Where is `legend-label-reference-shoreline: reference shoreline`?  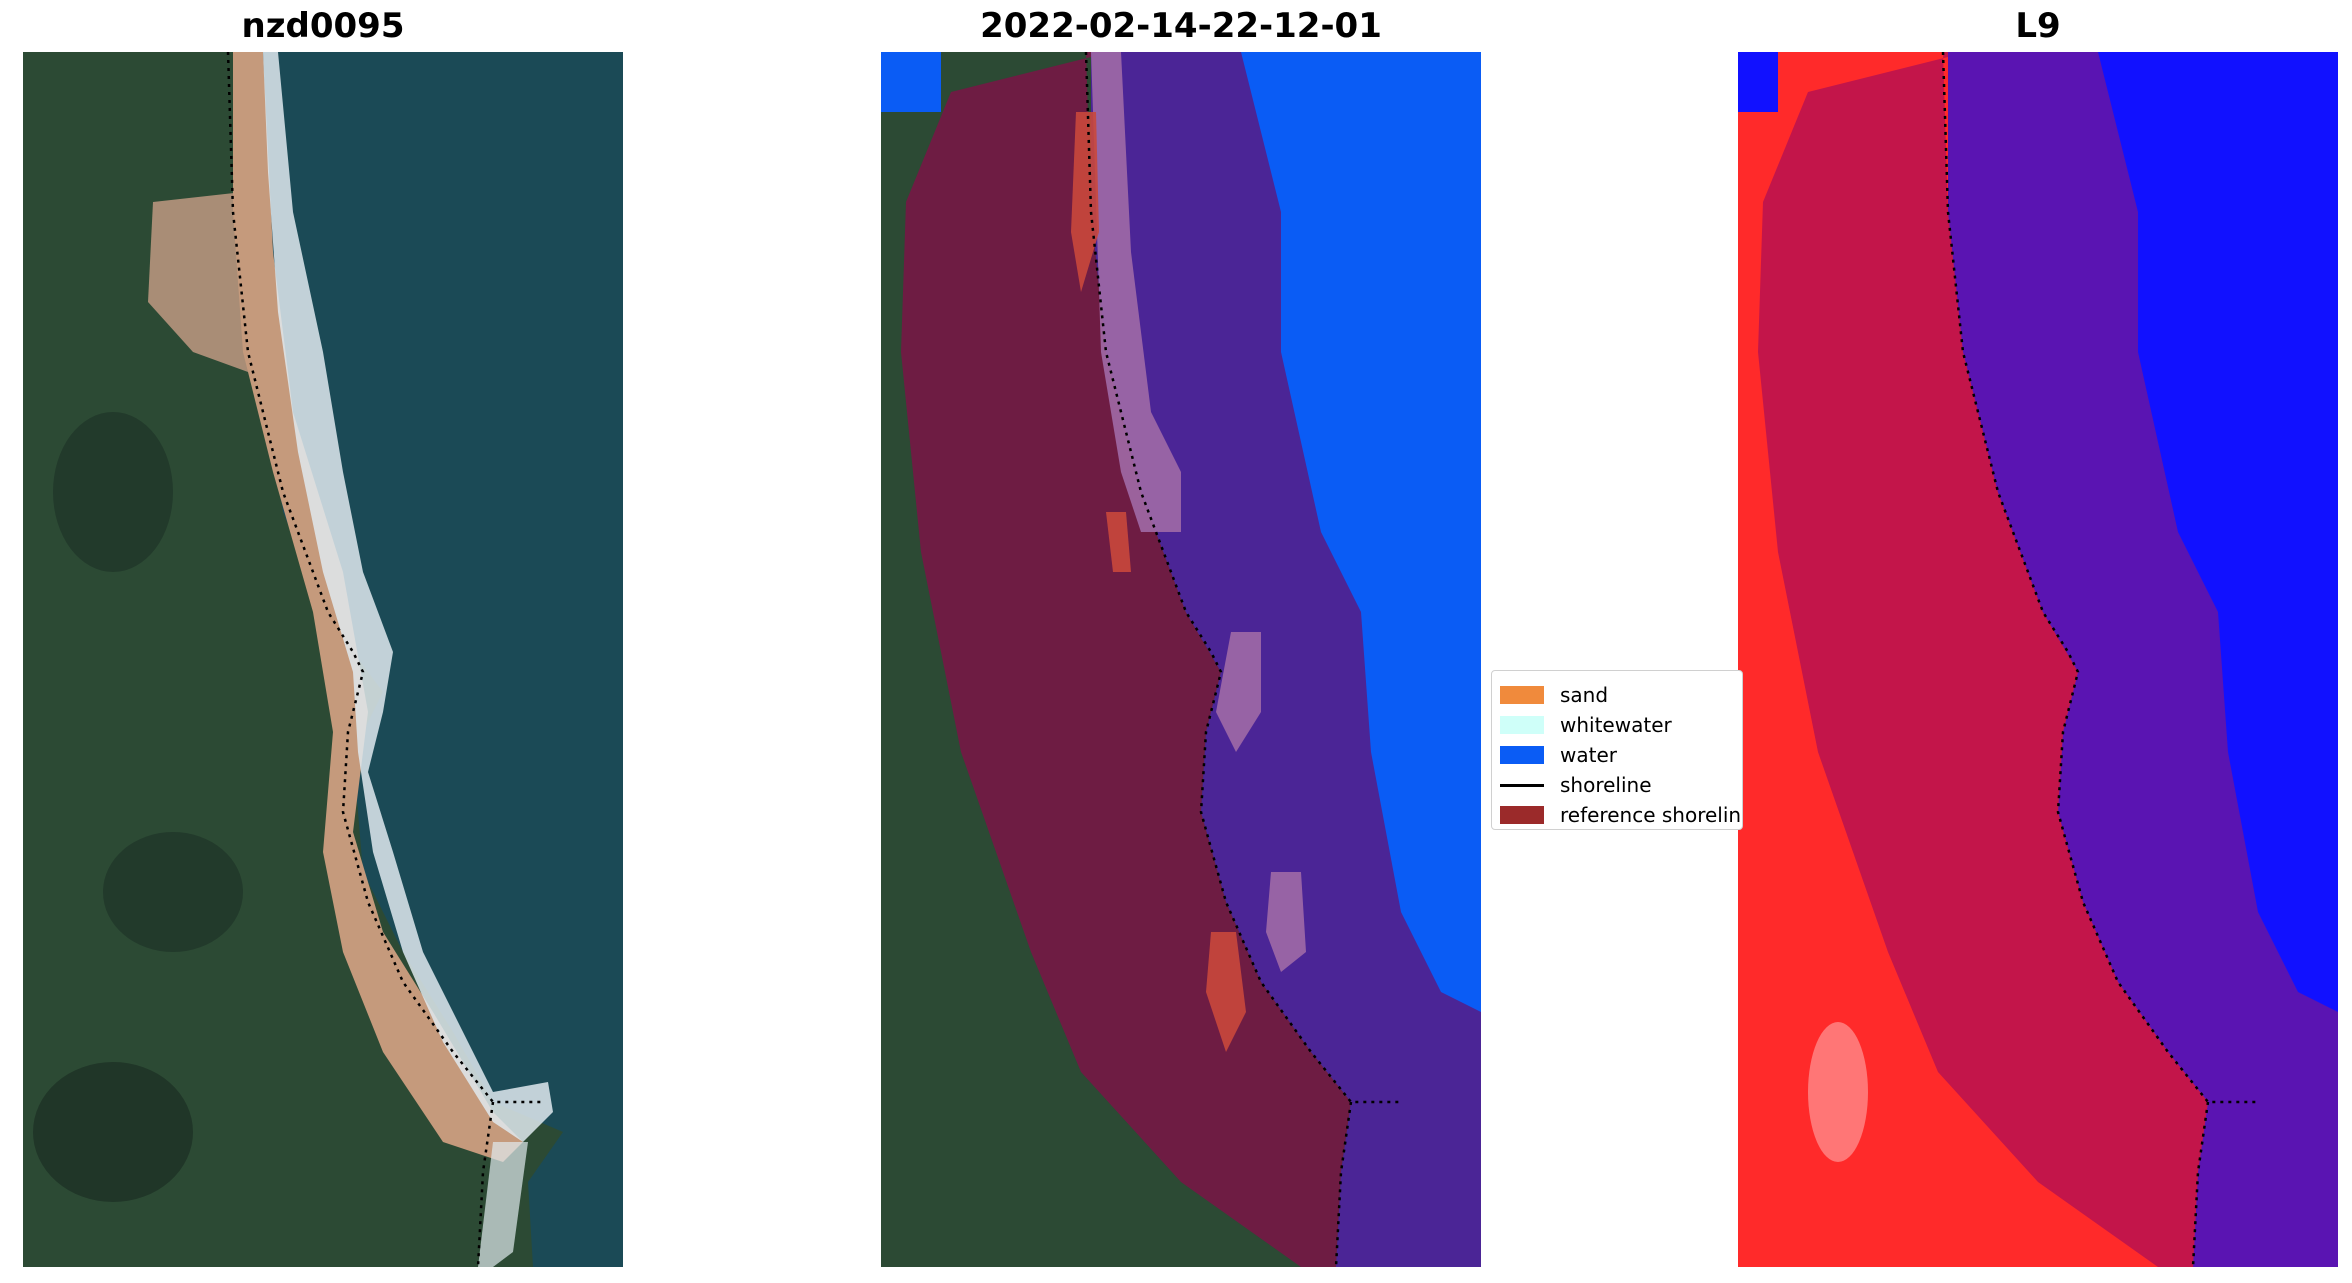
legend-label-reference-shoreline: reference shoreline is located at coordinates (1651, 815).